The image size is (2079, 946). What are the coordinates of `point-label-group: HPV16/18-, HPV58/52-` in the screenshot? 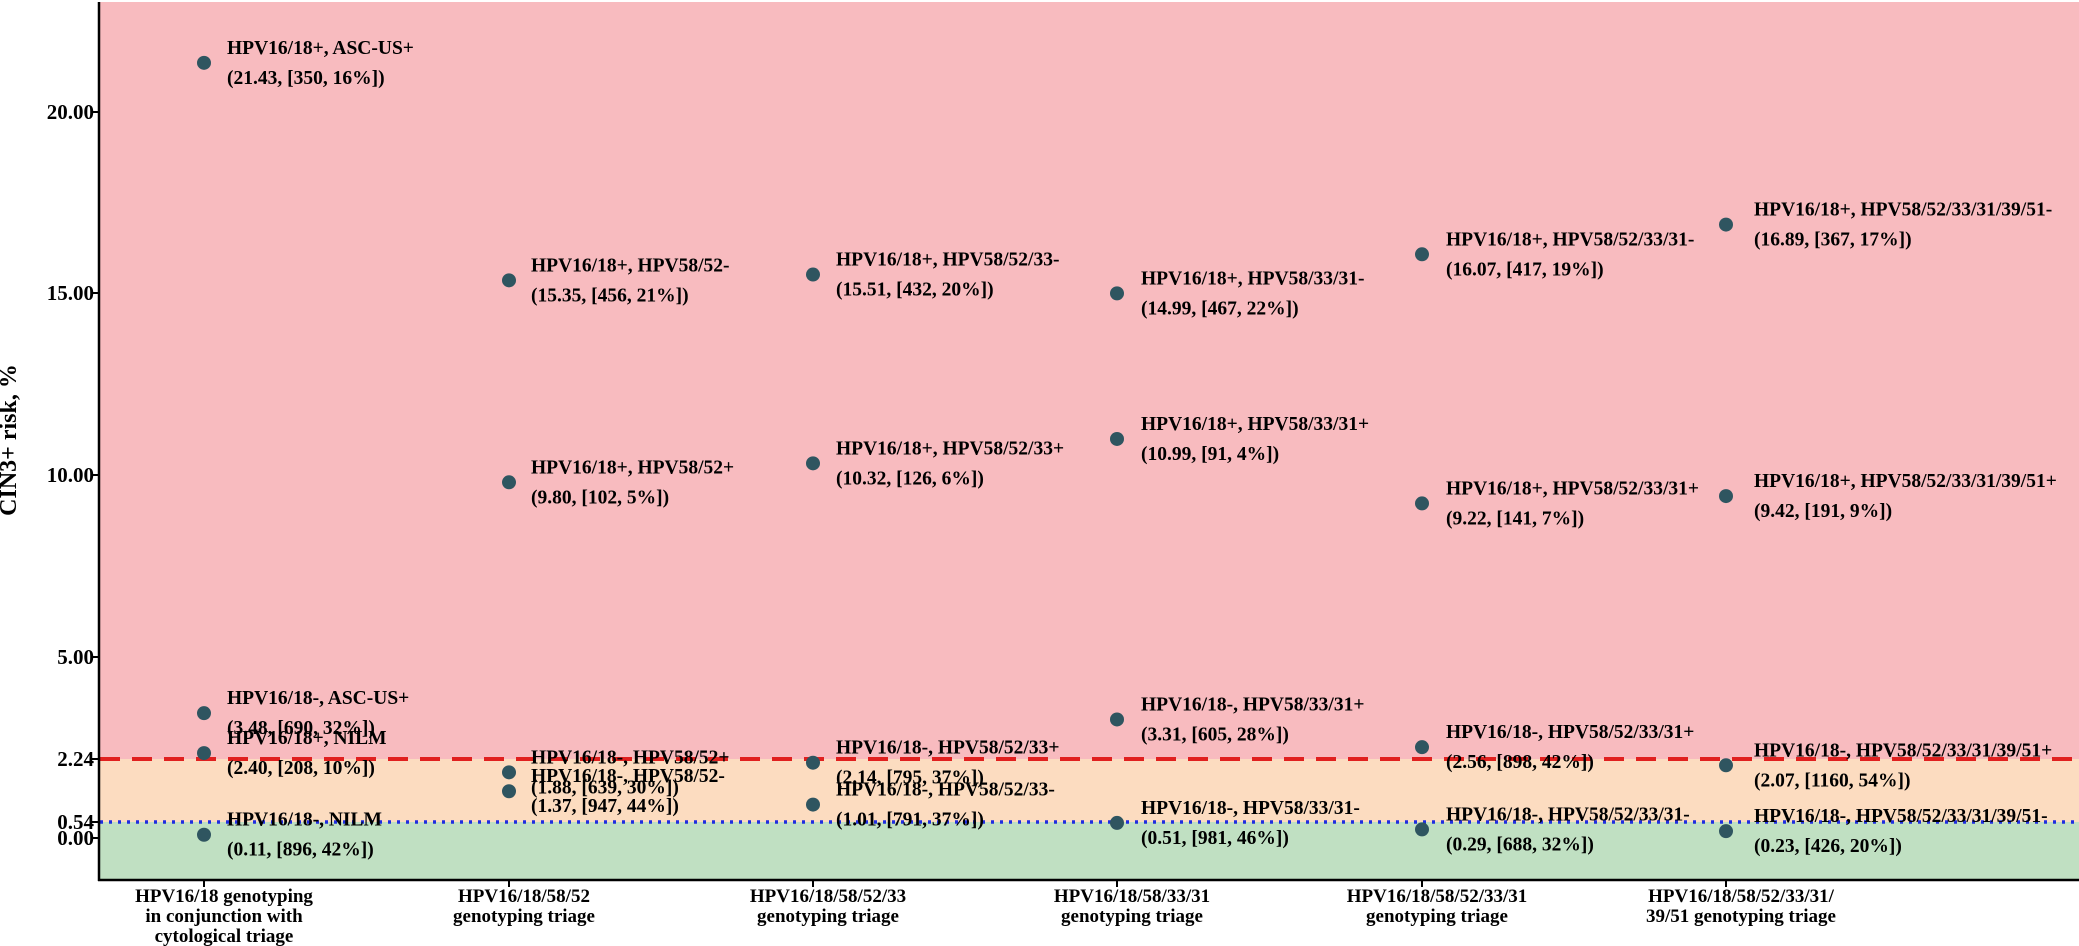 It's located at (628, 776).